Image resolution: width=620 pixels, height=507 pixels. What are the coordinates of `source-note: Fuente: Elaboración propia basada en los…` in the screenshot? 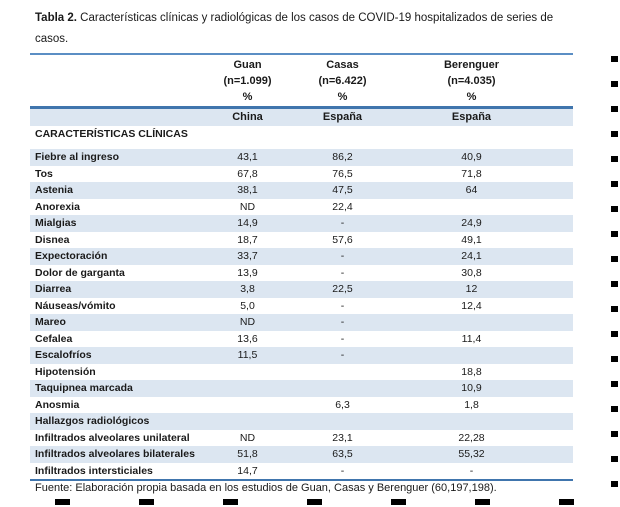 It's located at (266, 488).